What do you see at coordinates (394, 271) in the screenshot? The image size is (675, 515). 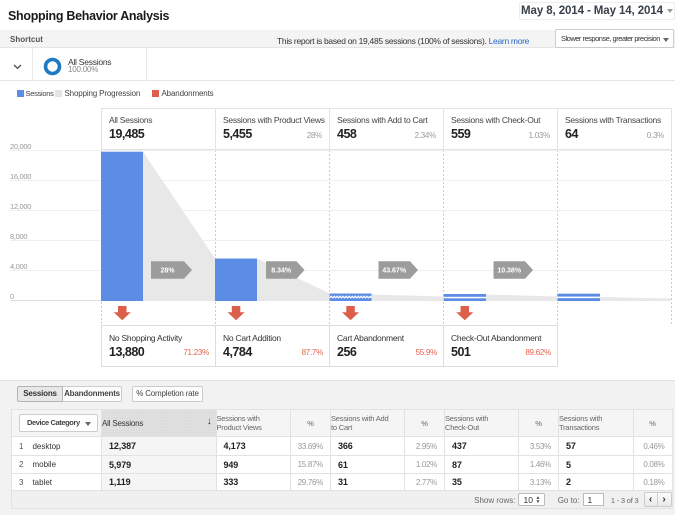 I see `svg-text: 43.67%` at bounding box center [394, 271].